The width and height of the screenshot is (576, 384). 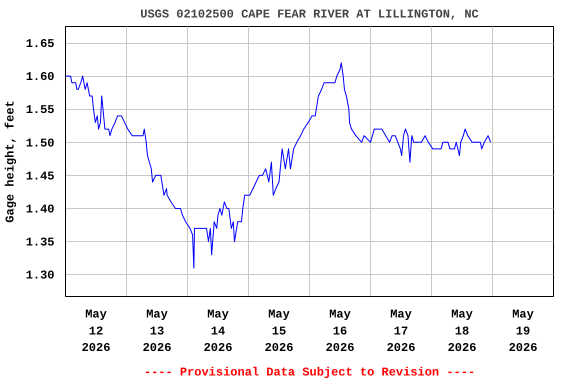 What do you see at coordinates (340, 332) in the screenshot?
I see `x-tick-label: May 16 2026` at bounding box center [340, 332].